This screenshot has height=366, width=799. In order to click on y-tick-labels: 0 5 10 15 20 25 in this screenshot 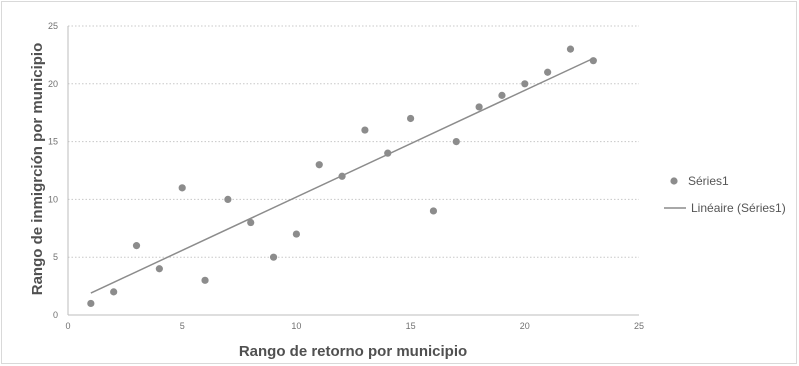, I will do `click(53, 170)`.